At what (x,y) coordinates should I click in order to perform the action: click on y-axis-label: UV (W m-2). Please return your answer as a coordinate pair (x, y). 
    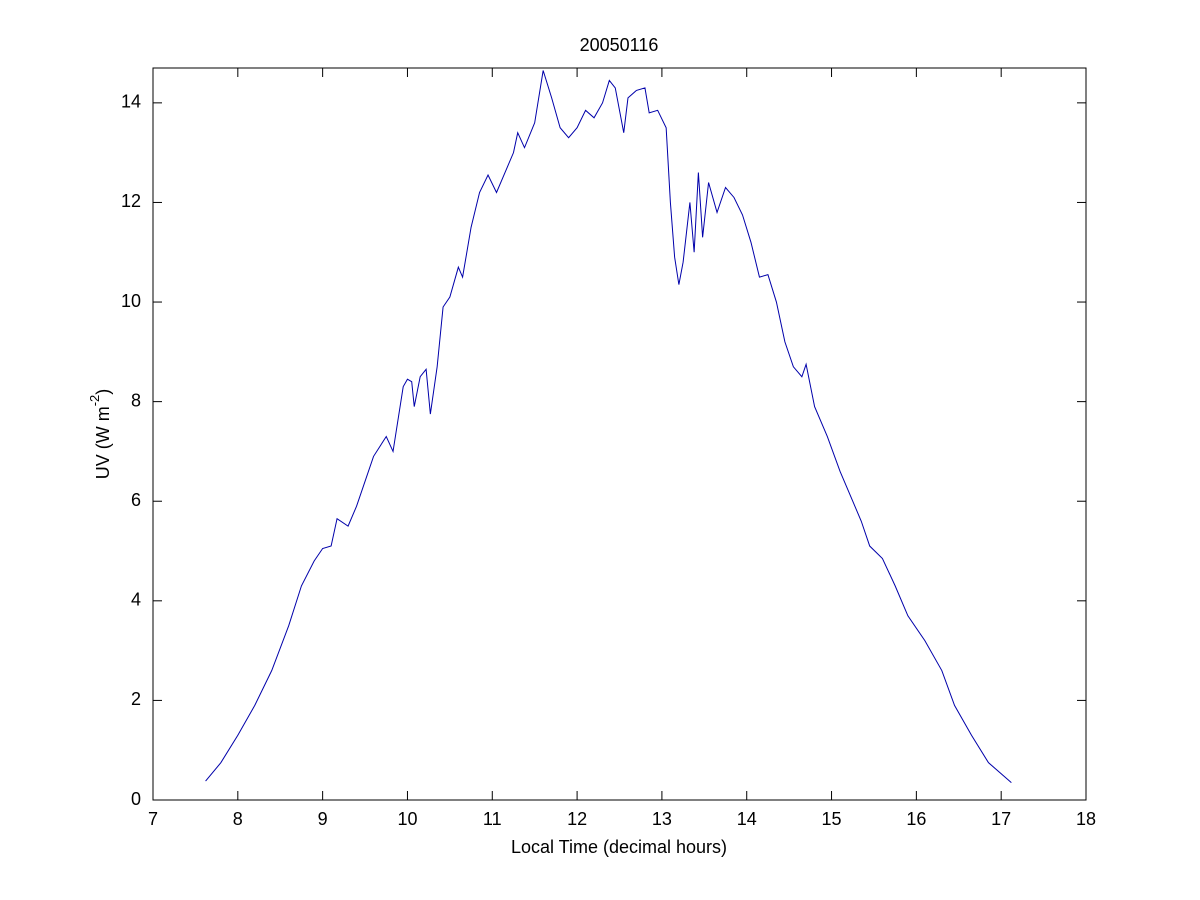
    Looking at the image, I should click on (99, 434).